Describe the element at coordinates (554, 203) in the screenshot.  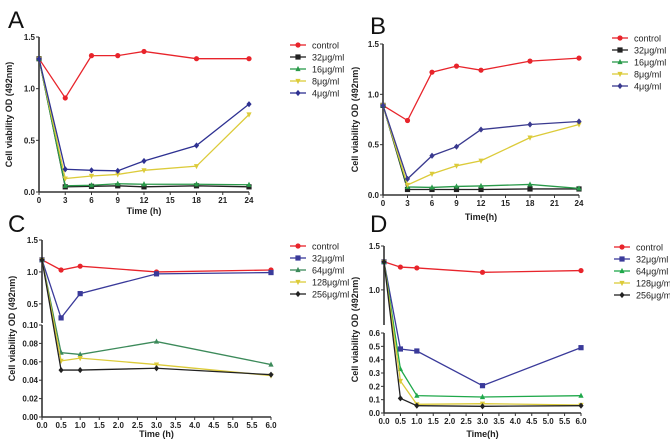
I see `x-tick-label: 21` at that location.